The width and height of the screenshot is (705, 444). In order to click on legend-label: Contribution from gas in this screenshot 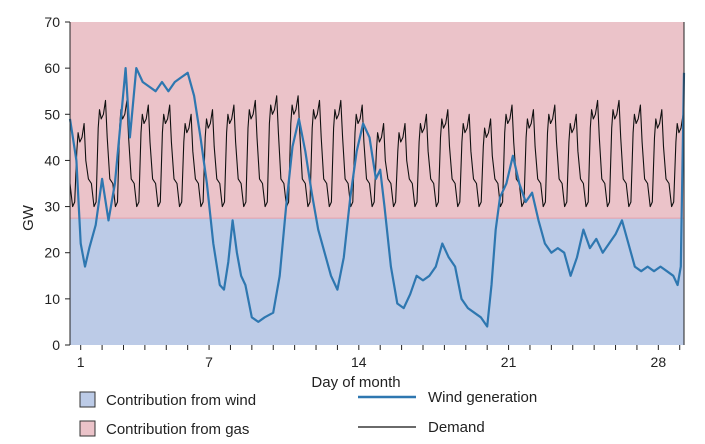, I will do `click(177, 429)`.